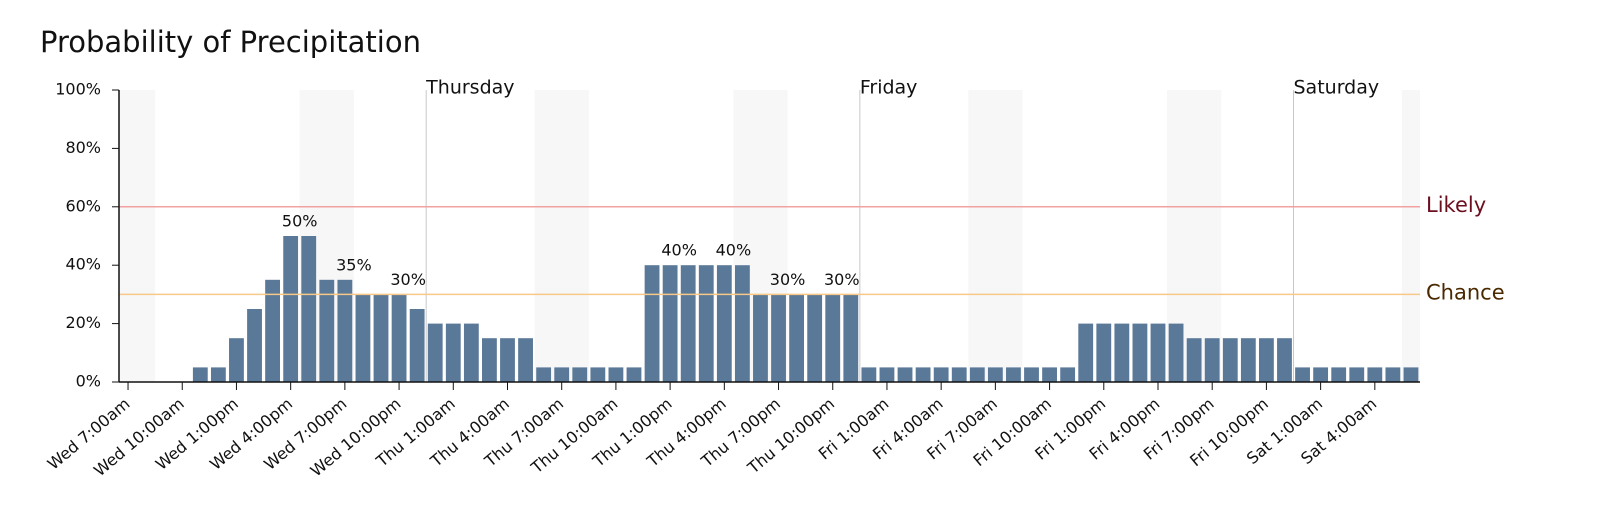  Describe the element at coordinates (1456, 205) in the screenshot. I see `threshold-label: Likely` at that location.